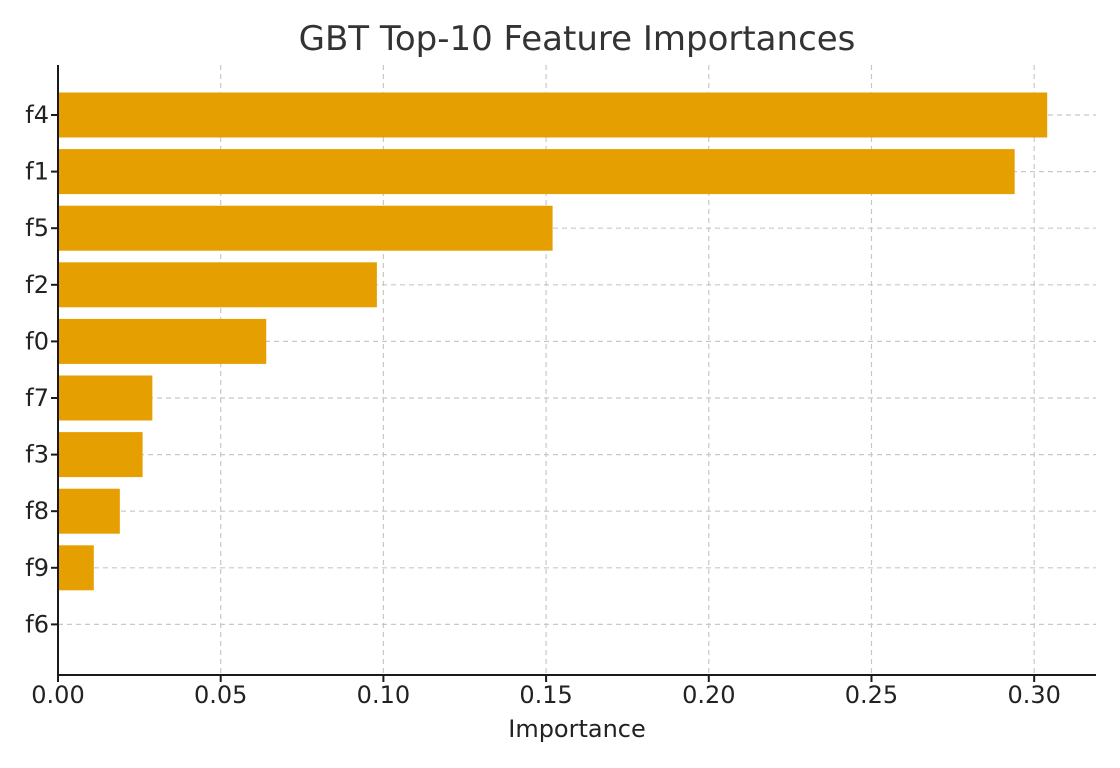  Describe the element at coordinates (37, 115) in the screenshot. I see `y-tick-label: f4` at that location.